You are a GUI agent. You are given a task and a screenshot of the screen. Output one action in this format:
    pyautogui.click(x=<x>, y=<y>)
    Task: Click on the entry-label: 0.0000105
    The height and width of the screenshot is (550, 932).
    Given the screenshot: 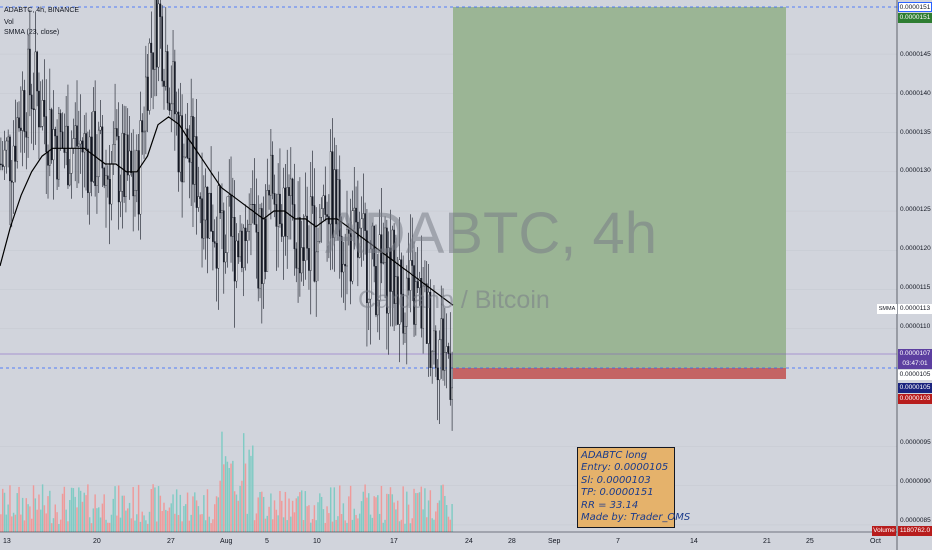 What is the action you would take?
    pyautogui.click(x=915, y=375)
    